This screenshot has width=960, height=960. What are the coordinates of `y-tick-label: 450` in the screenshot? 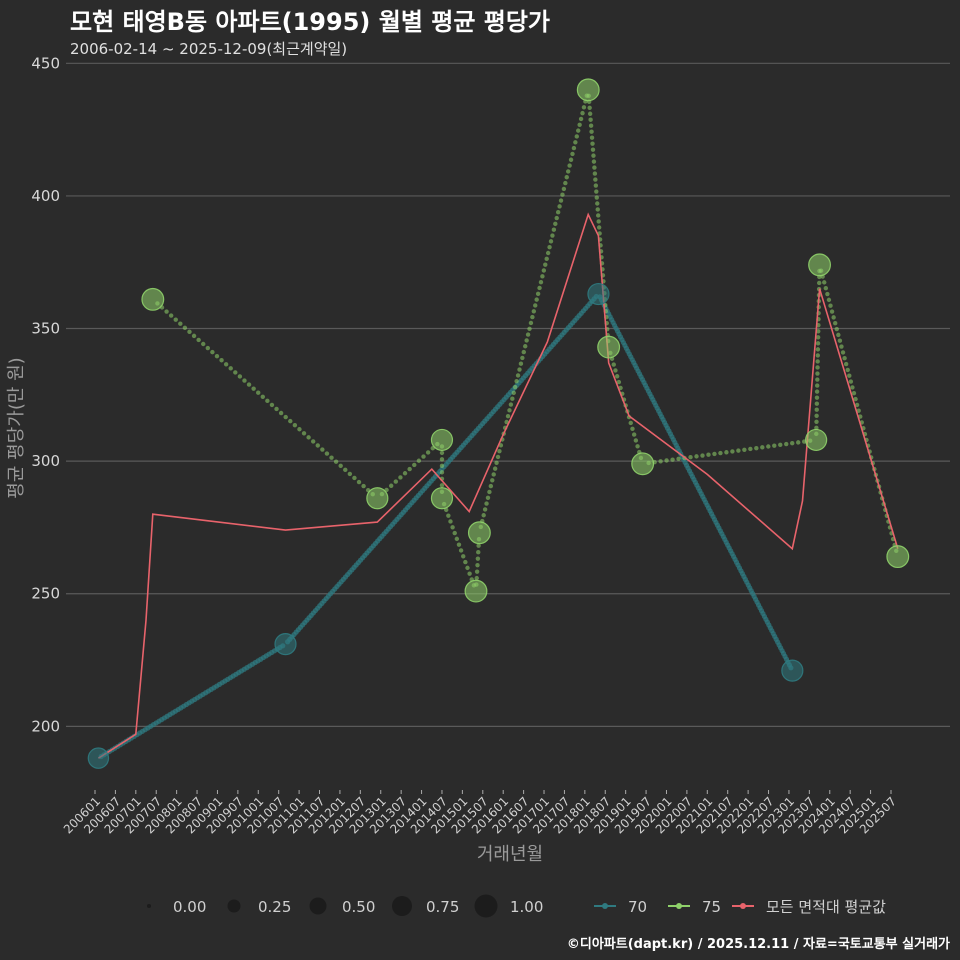 It's located at (45, 63).